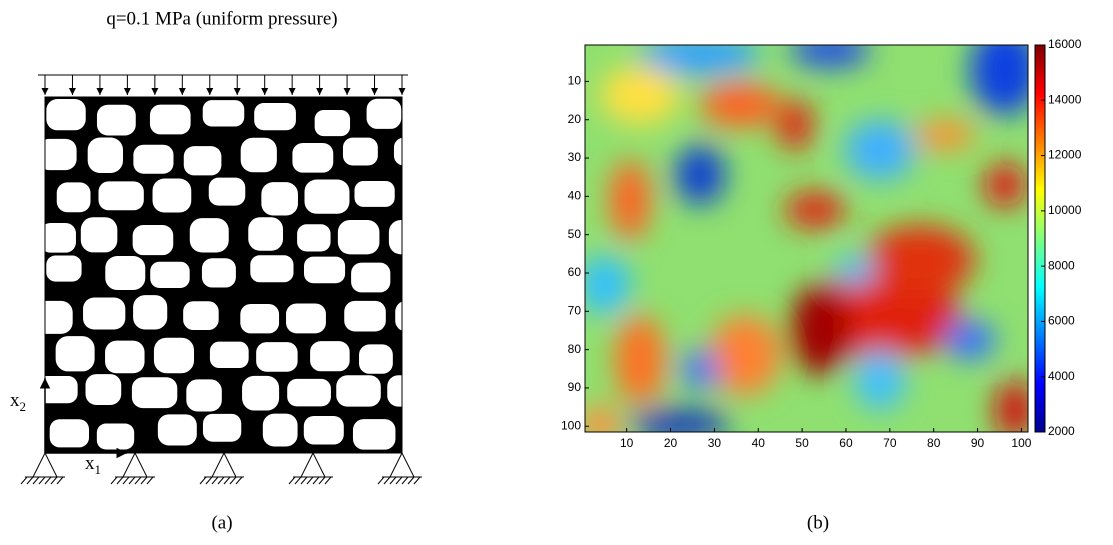 This screenshot has width=1113, height=545. What do you see at coordinates (575, 157) in the screenshot?
I see `y-tick-label: 30` at bounding box center [575, 157].